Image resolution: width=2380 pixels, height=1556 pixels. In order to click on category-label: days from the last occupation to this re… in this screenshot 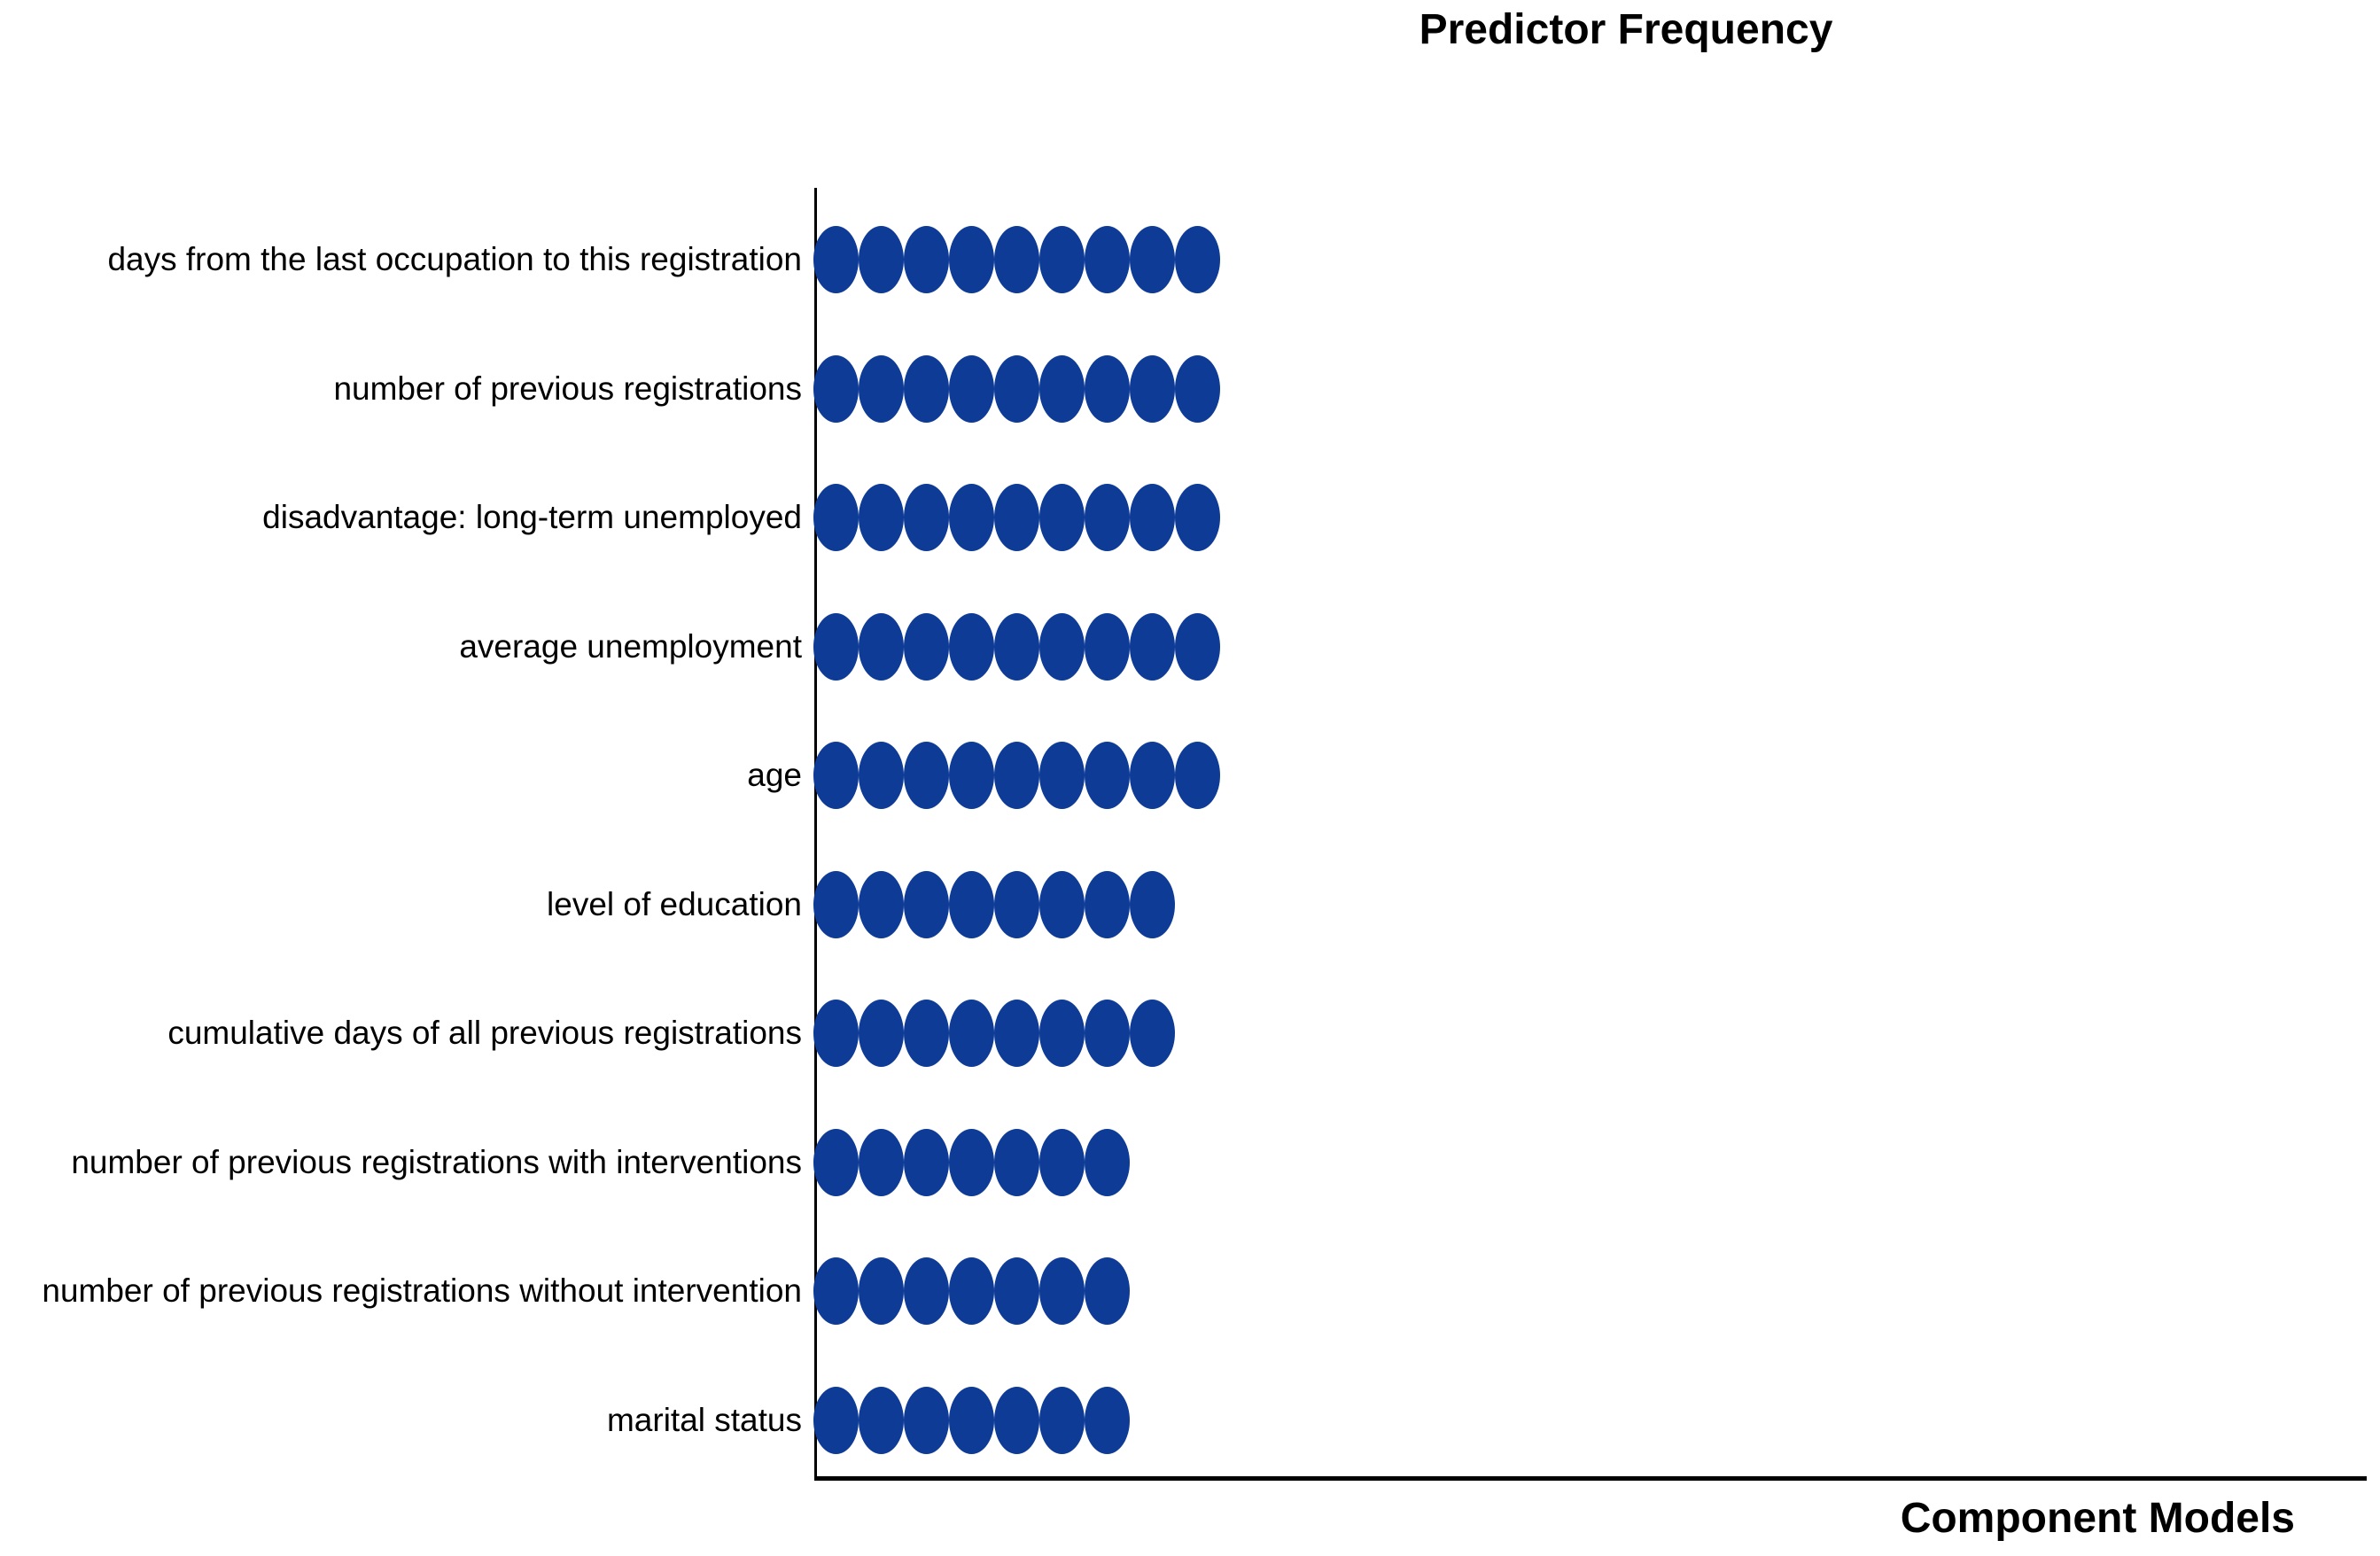, I will do `click(454, 259)`.